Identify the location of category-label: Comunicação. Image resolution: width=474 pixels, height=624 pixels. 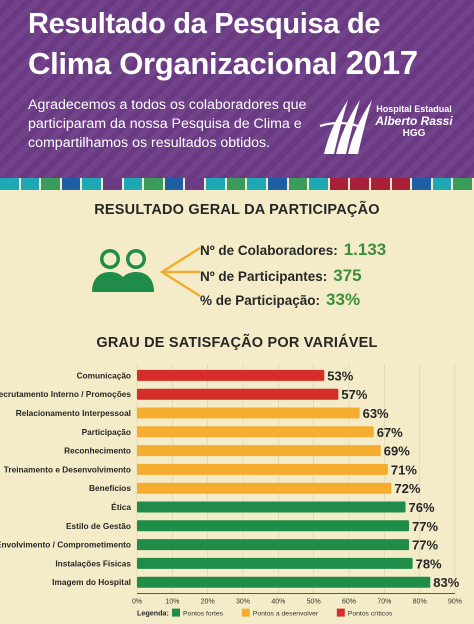
(104, 375).